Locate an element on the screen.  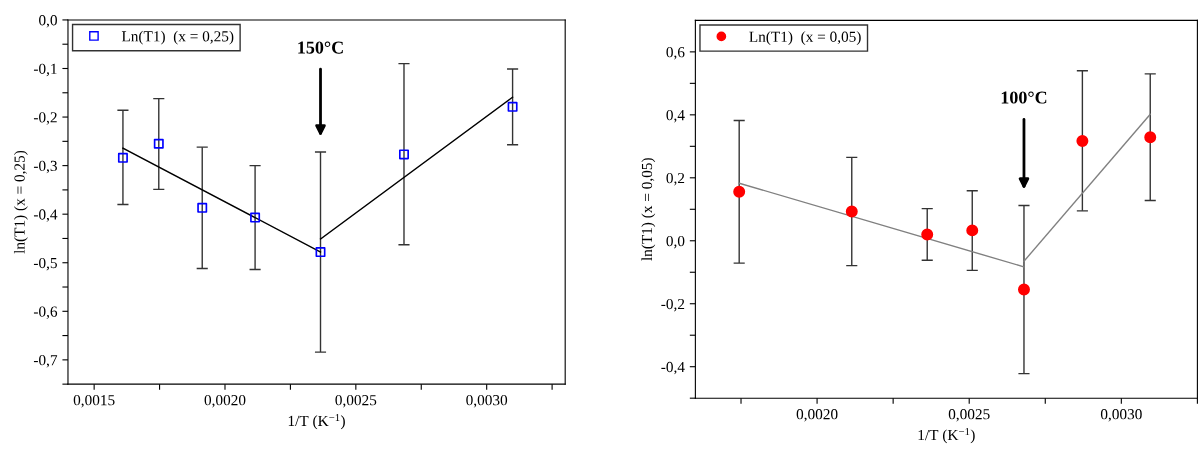
y-tick-label: -0,3 is located at coordinates (45, 167).